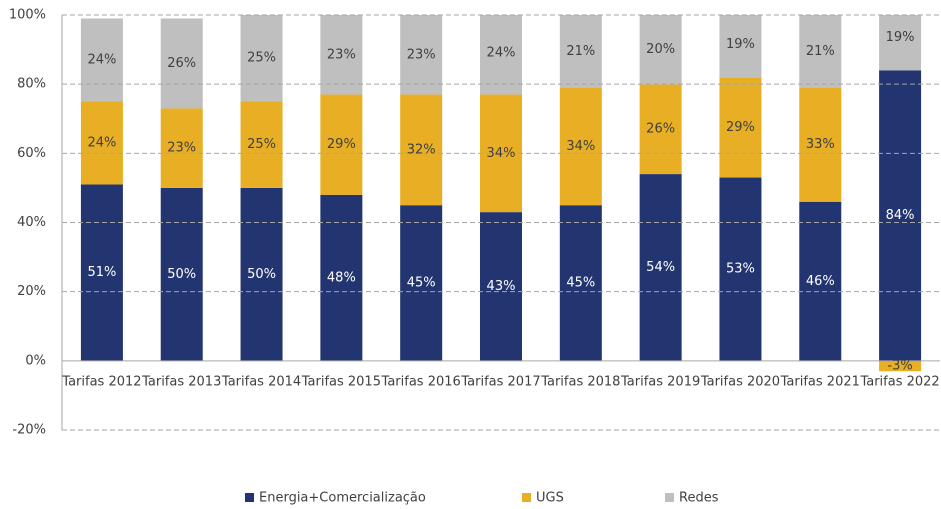 This screenshot has height=509, width=941. Describe the element at coordinates (35, 360) in the screenshot. I see `y-tick-label: 0%` at that location.